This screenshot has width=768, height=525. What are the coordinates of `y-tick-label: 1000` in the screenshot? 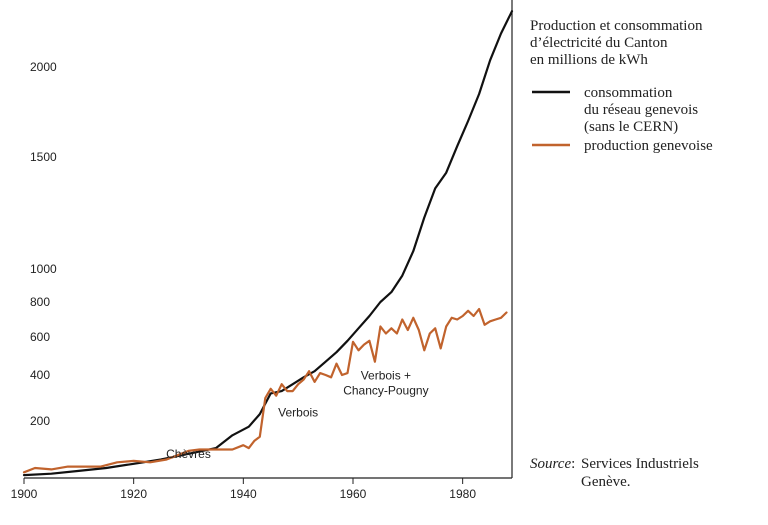 It's located at (43, 269).